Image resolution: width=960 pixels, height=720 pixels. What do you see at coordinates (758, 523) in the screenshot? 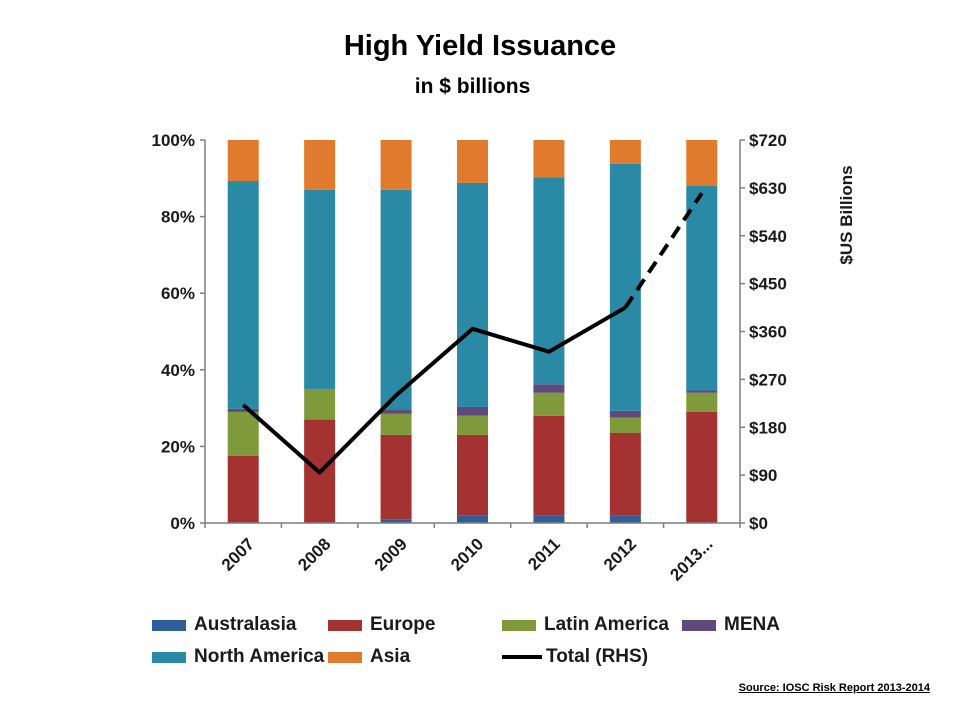
I see `y-tick-label-right-0: $0` at bounding box center [758, 523].